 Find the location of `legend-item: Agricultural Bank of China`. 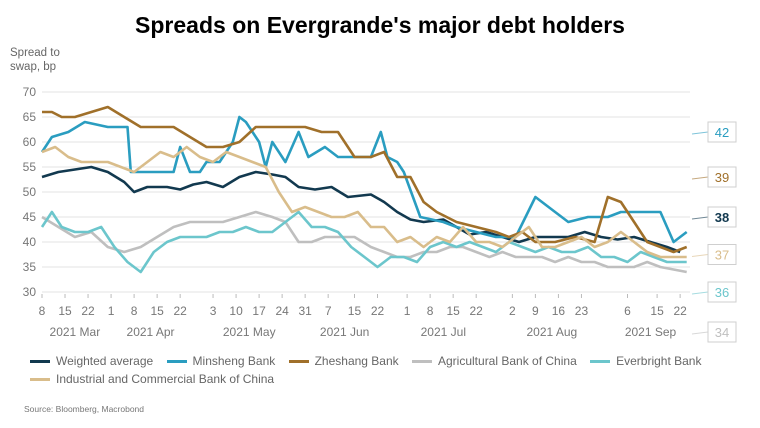

legend-item: Agricultural Bank of China is located at coordinates (494, 361).